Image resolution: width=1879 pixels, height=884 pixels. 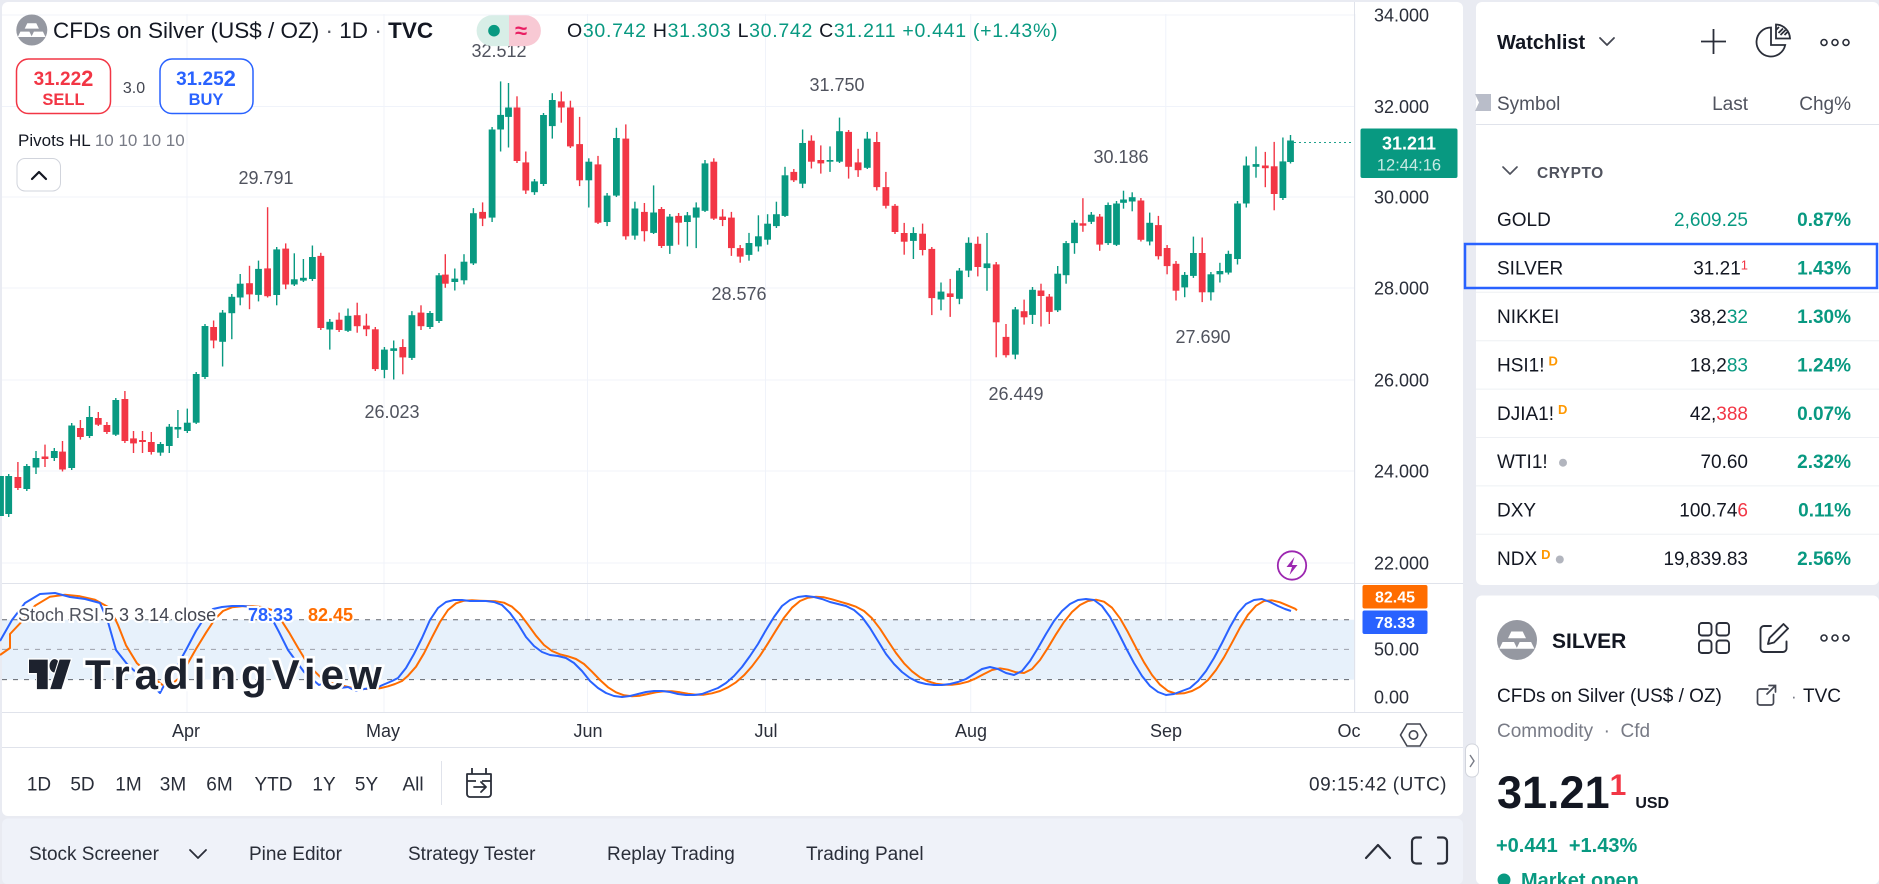 I want to click on svg-text: All, so click(x=412, y=785).